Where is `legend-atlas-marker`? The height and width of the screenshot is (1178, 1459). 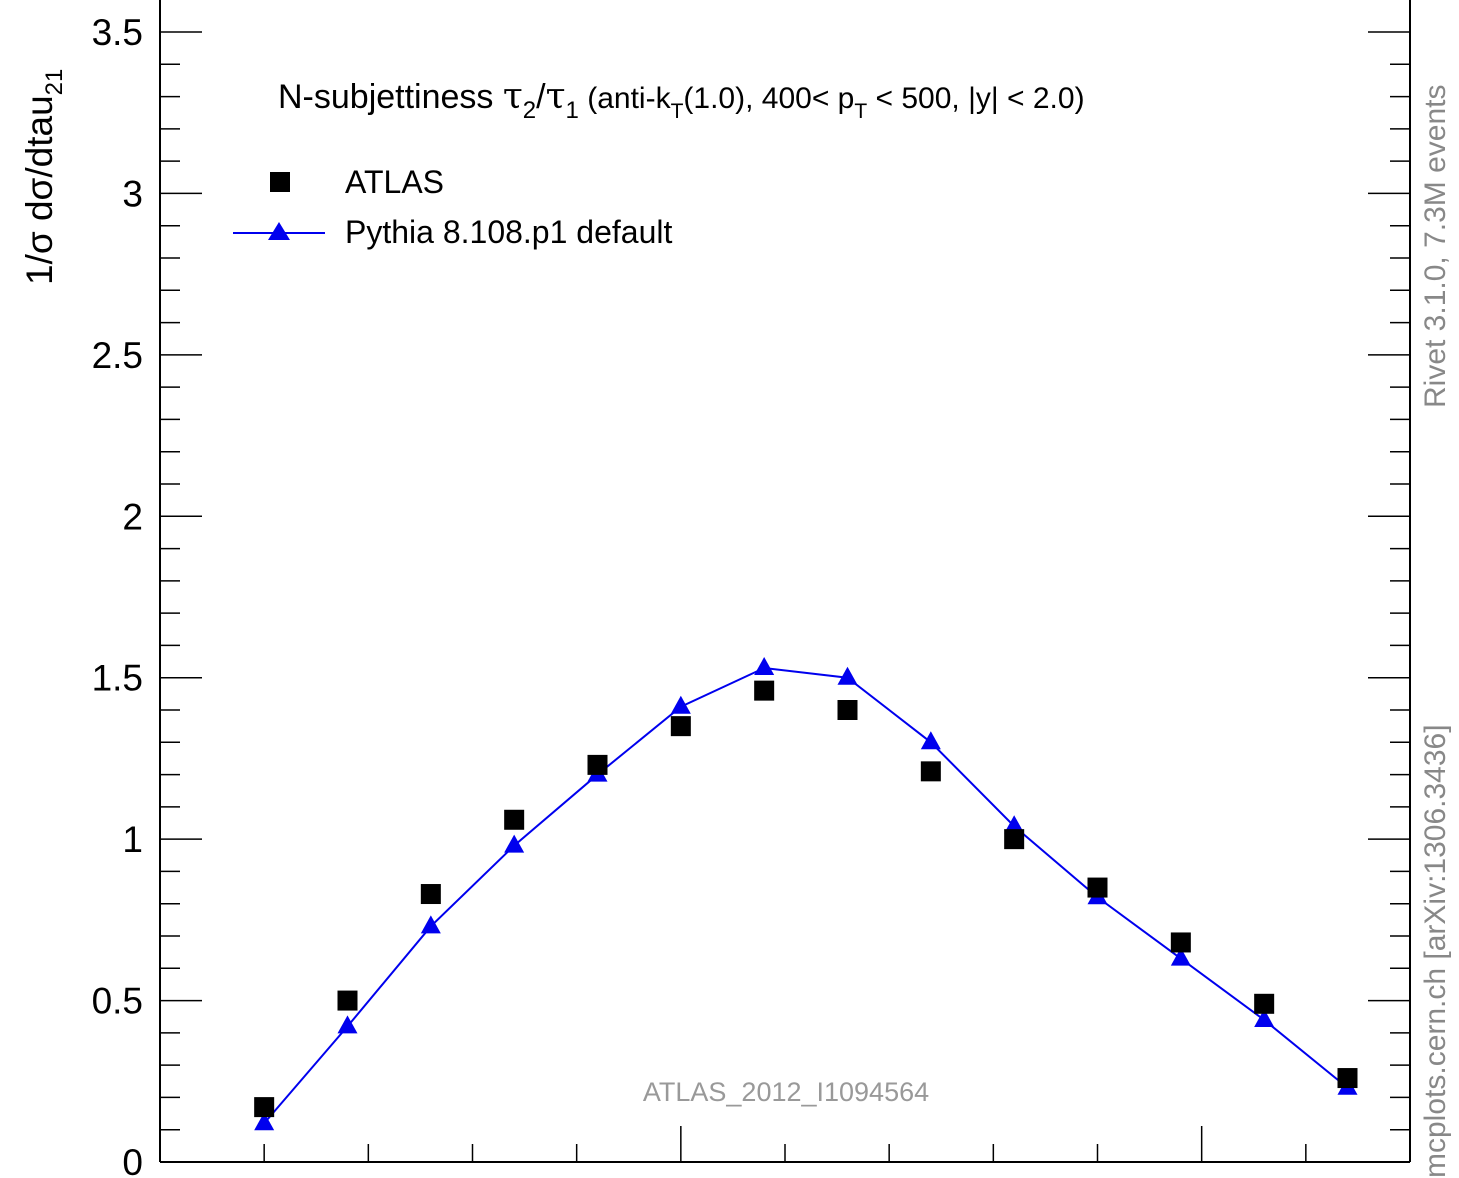 legend-atlas-marker is located at coordinates (280, 182).